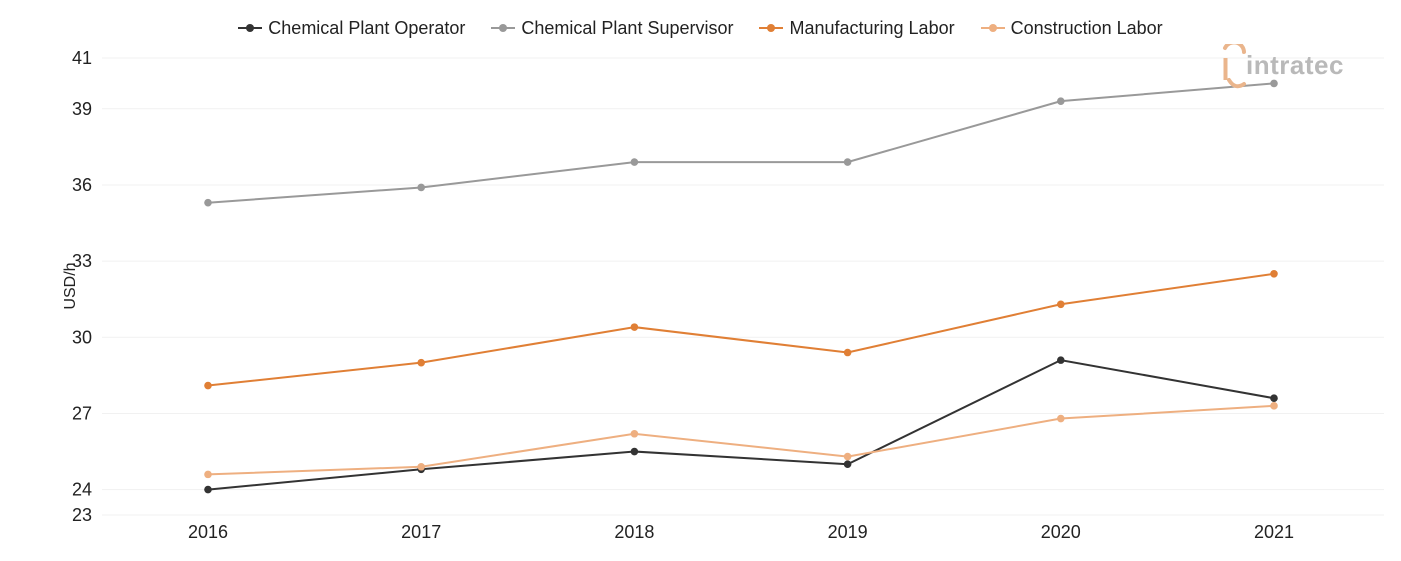 Image resolution: width=1401 pixels, height=561 pixels. Describe the element at coordinates (82, 413) in the screenshot. I see `y-tick-label: 27` at that location.